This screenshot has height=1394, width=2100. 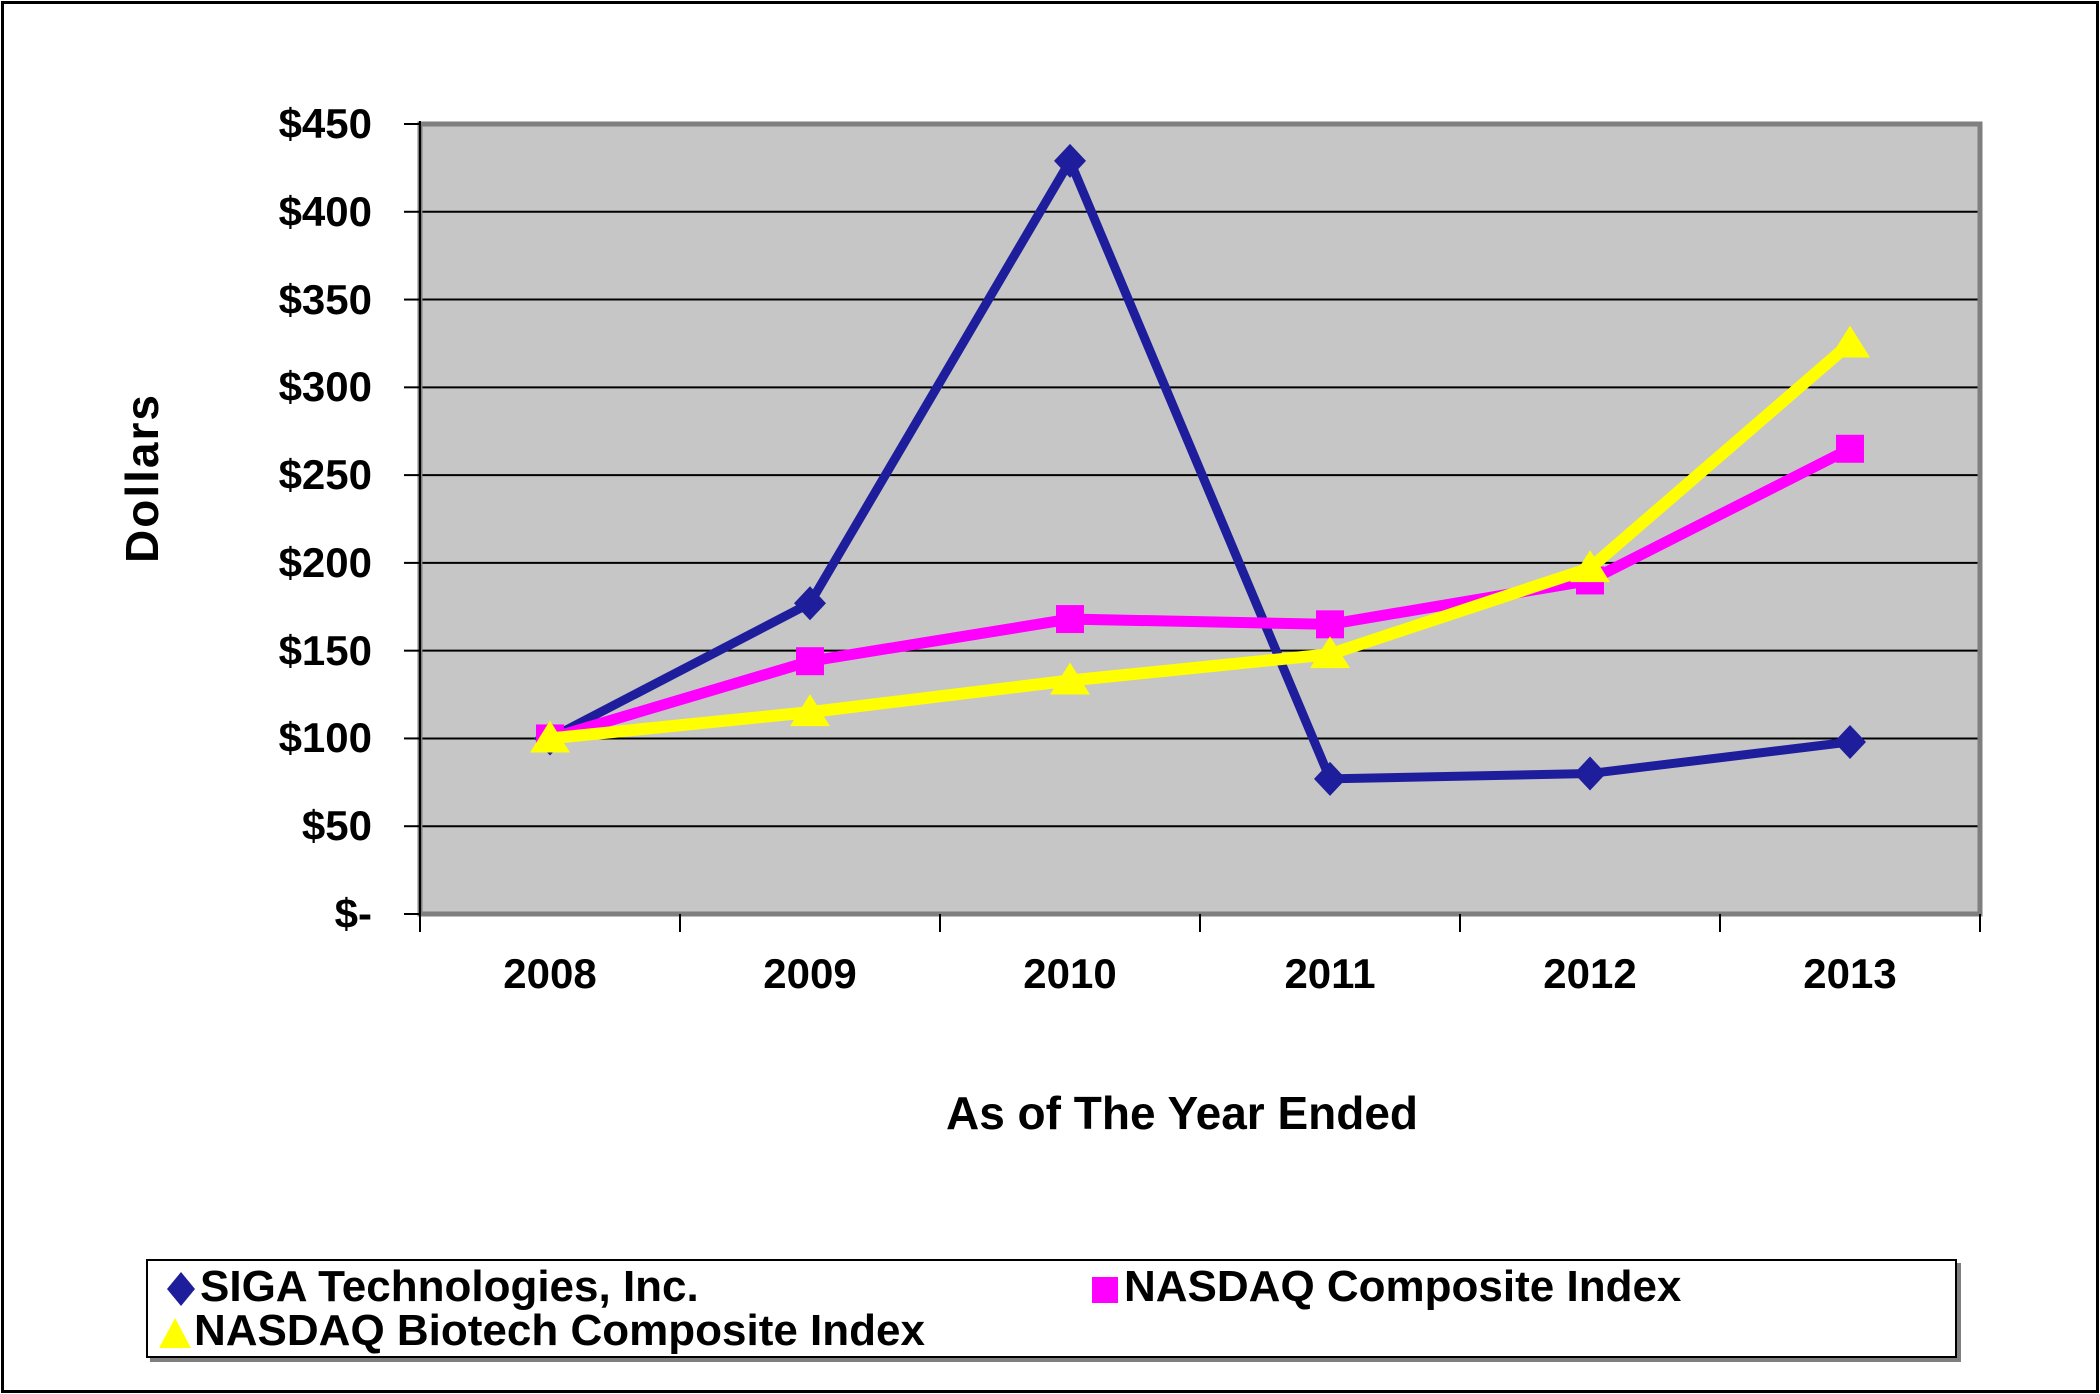 I want to click on marker-nasdaq-biotech-composite-index-2012, so click(x=1590, y=566).